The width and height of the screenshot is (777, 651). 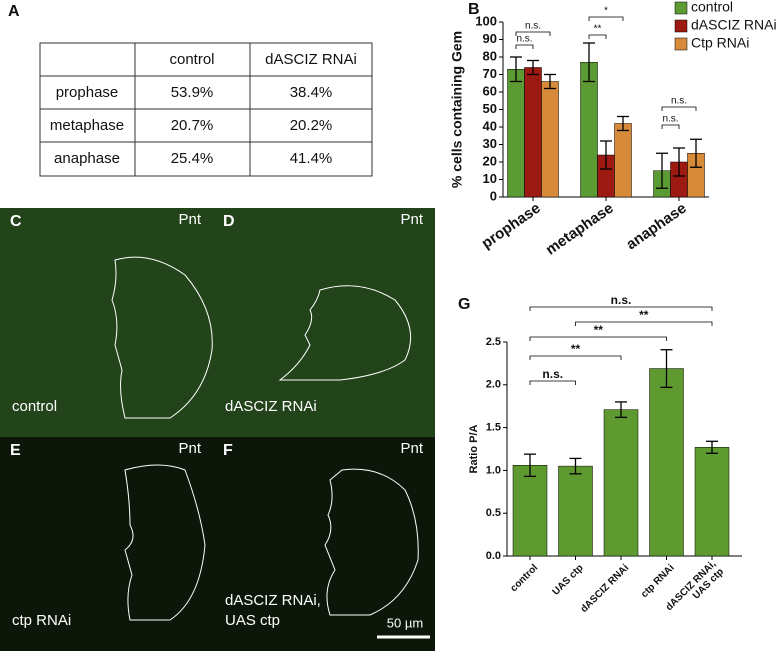 I want to click on image-caption: ctp RNAi, so click(x=41, y=620).